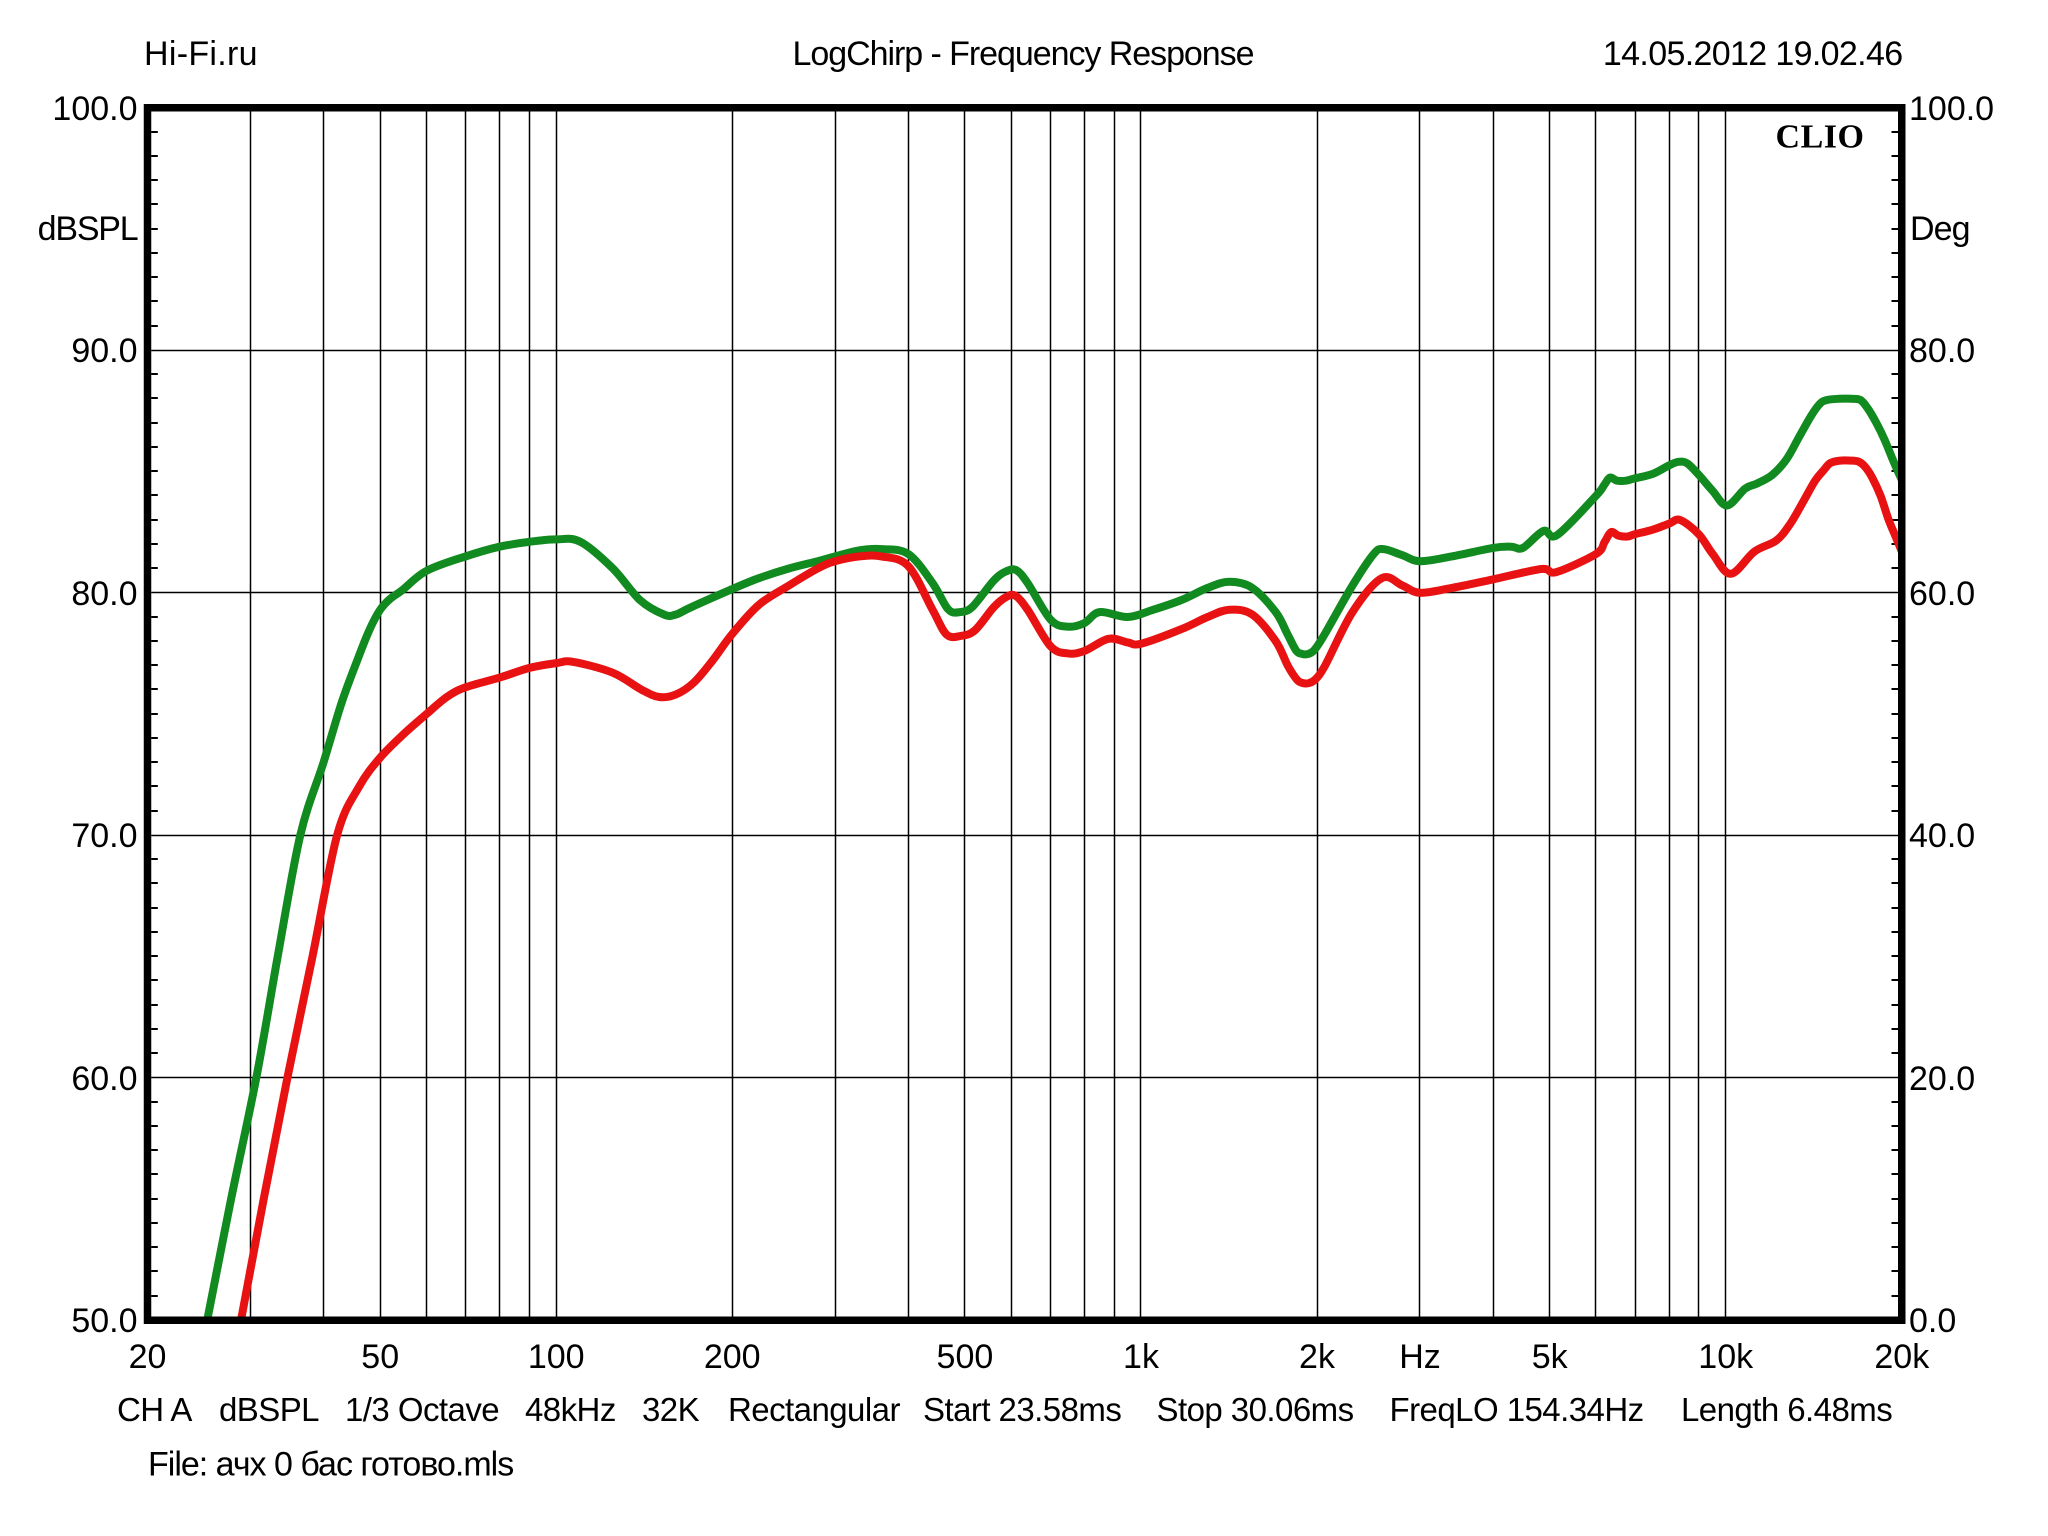 This screenshot has width=2048, height=1536. What do you see at coordinates (380, 1357) in the screenshot?
I see `svg-text: 50` at bounding box center [380, 1357].